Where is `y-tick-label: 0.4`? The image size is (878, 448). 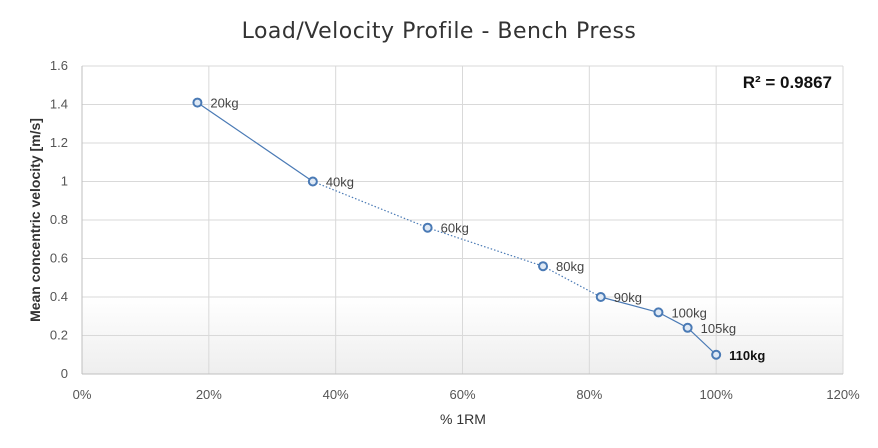 y-tick-label: 0.4 is located at coordinates (59, 296).